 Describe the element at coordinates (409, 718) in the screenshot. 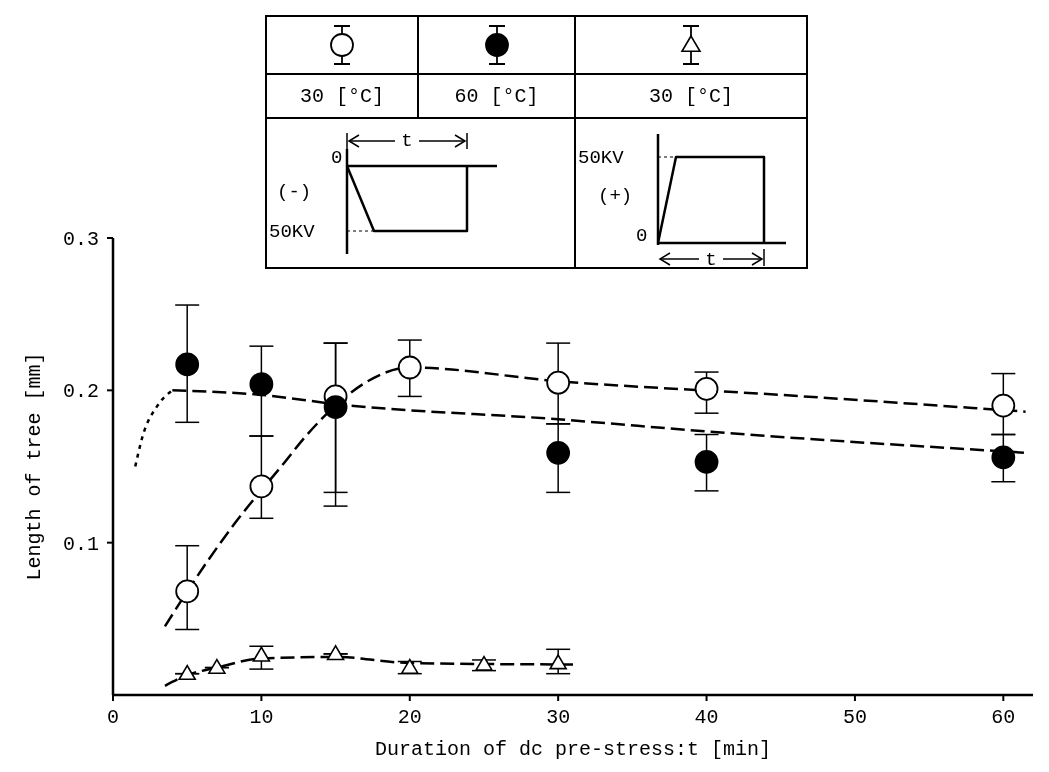

I see `x-tick-label: 20` at that location.